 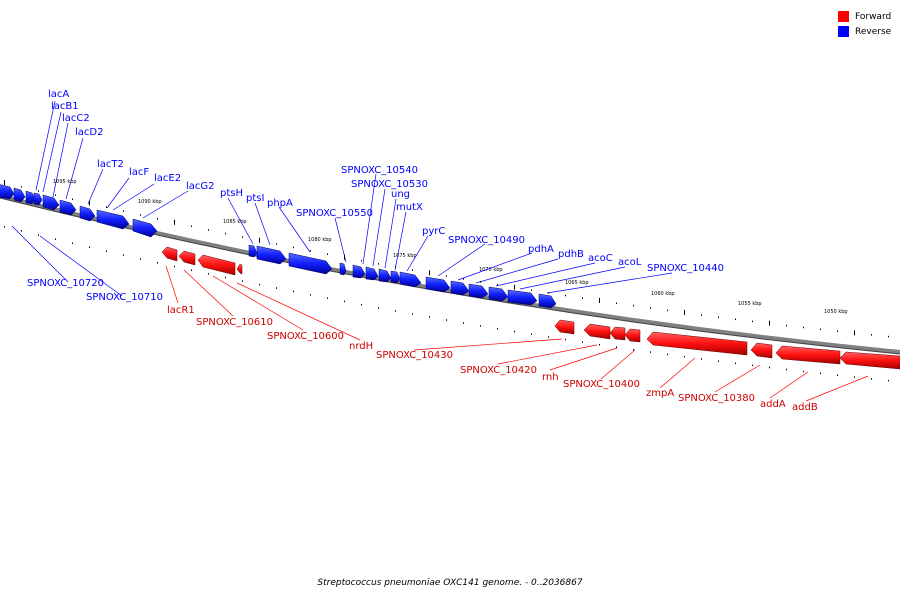 I want to click on gene-label-SPNOXC-10430: SPNOXC_10430, so click(x=414, y=355).